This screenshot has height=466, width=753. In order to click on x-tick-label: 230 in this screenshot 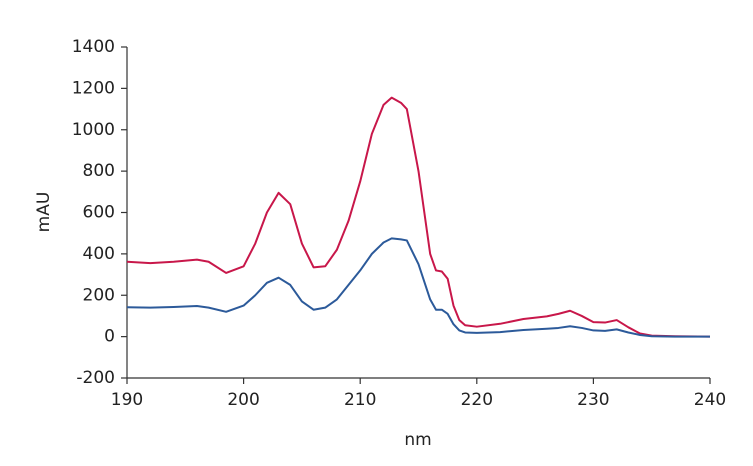, I will do `click(593, 400)`.